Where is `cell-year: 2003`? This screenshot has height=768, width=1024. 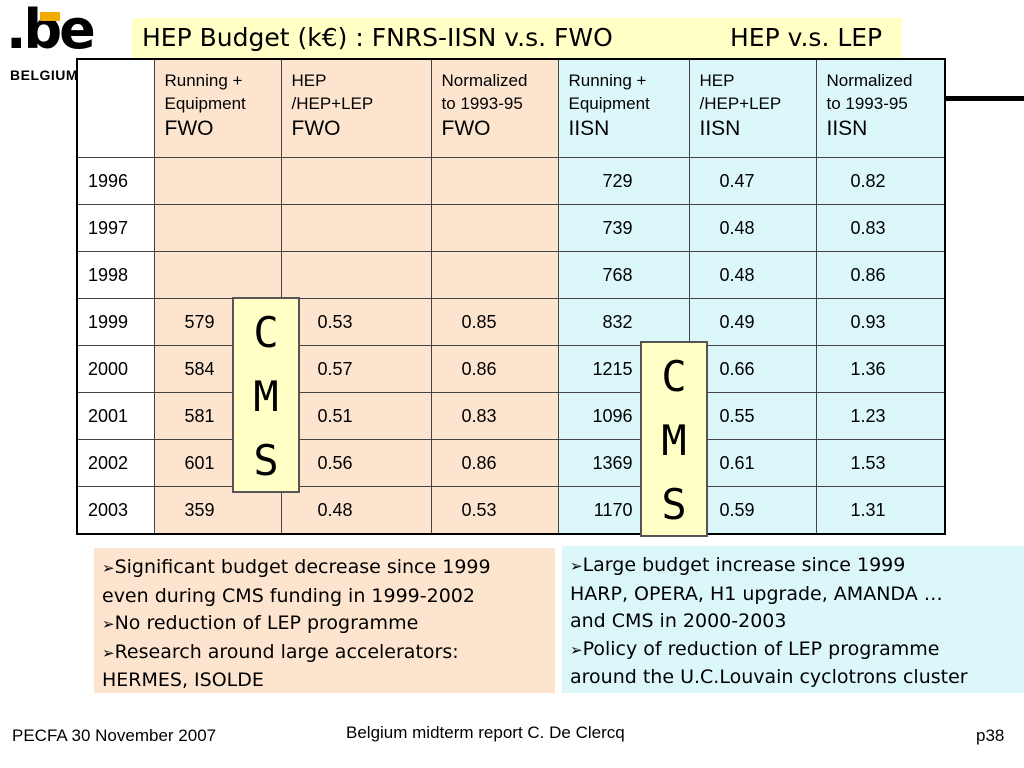
cell-year: 2003 is located at coordinates (115, 510).